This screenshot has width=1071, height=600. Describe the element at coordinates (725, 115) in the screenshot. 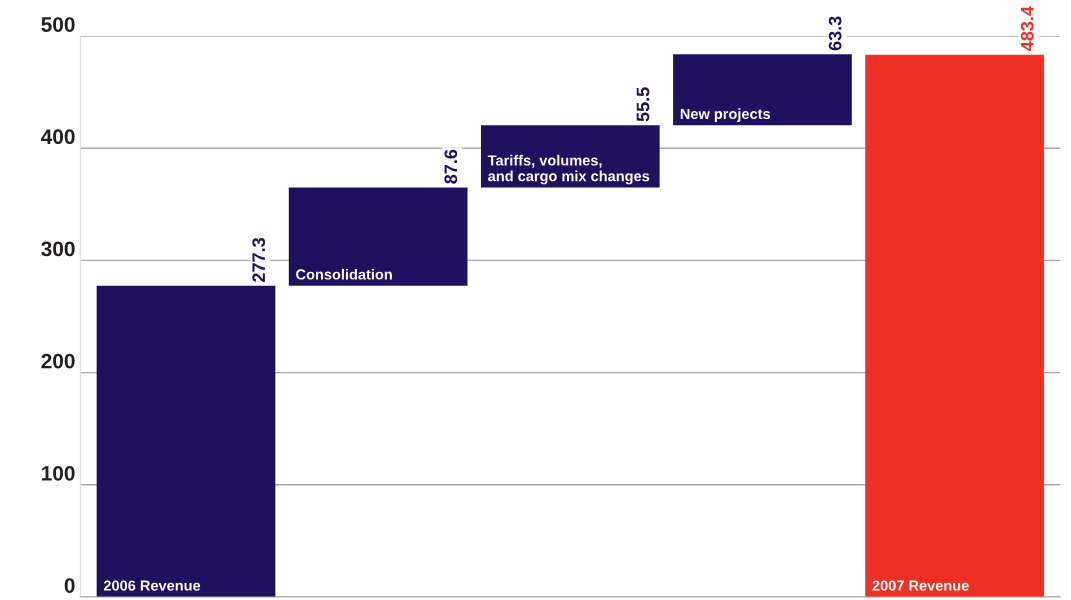

I see `x-tick-label: New projects` at that location.